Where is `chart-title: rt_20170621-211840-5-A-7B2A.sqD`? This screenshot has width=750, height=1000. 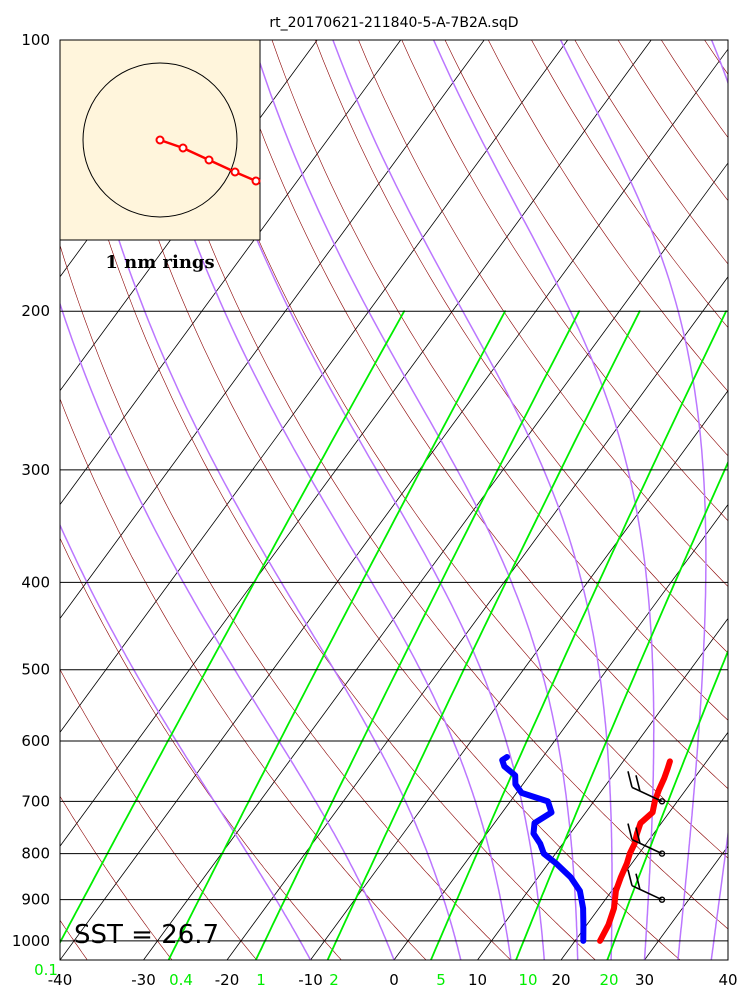 chart-title: rt_20170621-211840-5-A-7B2A.sqD is located at coordinates (393, 23).